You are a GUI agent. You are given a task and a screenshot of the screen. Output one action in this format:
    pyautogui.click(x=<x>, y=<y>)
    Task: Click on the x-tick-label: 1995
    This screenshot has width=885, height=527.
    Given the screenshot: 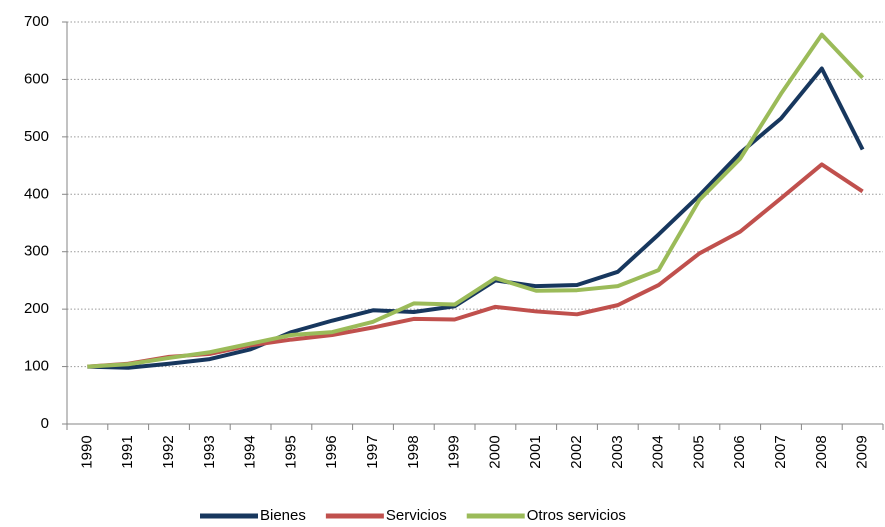 What is the action you would take?
    pyautogui.click(x=290, y=451)
    